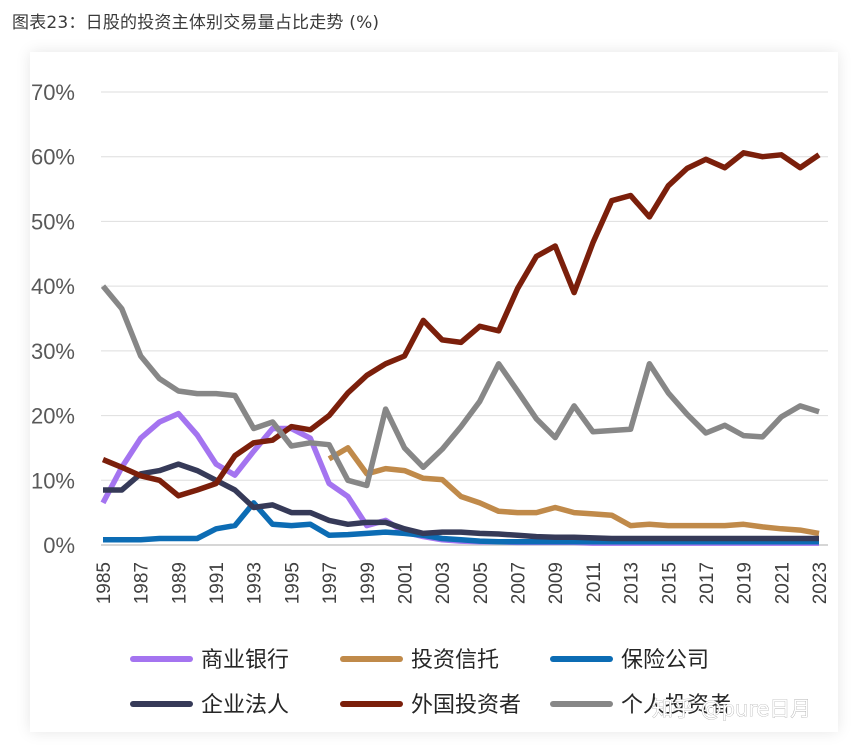  What do you see at coordinates (330, 583) in the screenshot?
I see `x-tick-label: 1997` at bounding box center [330, 583].